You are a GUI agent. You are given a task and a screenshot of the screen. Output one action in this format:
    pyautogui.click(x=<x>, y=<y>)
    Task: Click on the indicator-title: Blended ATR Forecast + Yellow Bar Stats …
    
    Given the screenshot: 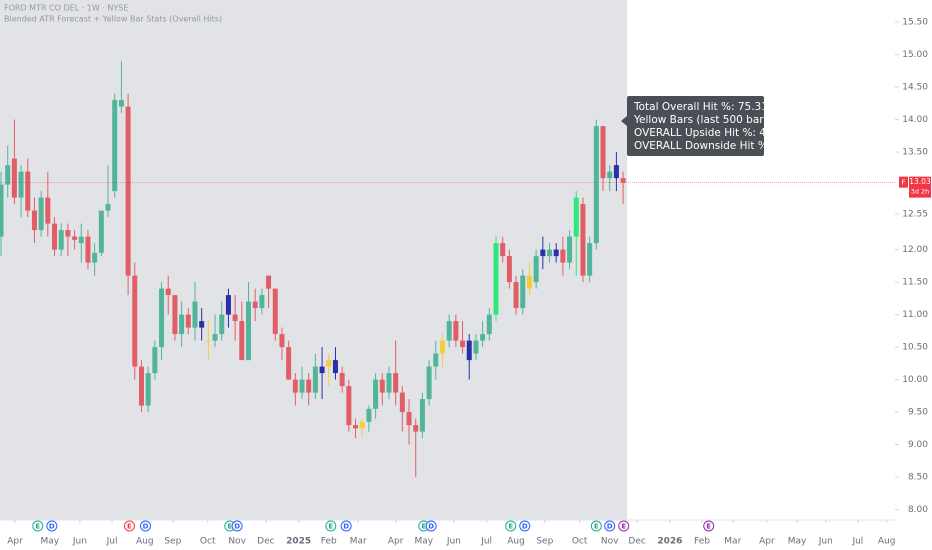 What is the action you would take?
    pyautogui.click(x=113, y=19)
    